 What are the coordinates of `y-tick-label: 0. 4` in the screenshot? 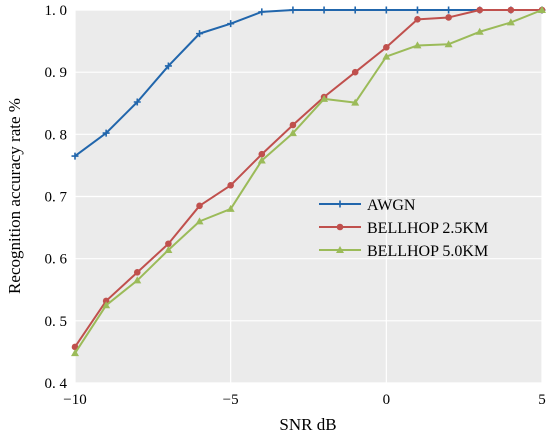 It's located at (56, 384).